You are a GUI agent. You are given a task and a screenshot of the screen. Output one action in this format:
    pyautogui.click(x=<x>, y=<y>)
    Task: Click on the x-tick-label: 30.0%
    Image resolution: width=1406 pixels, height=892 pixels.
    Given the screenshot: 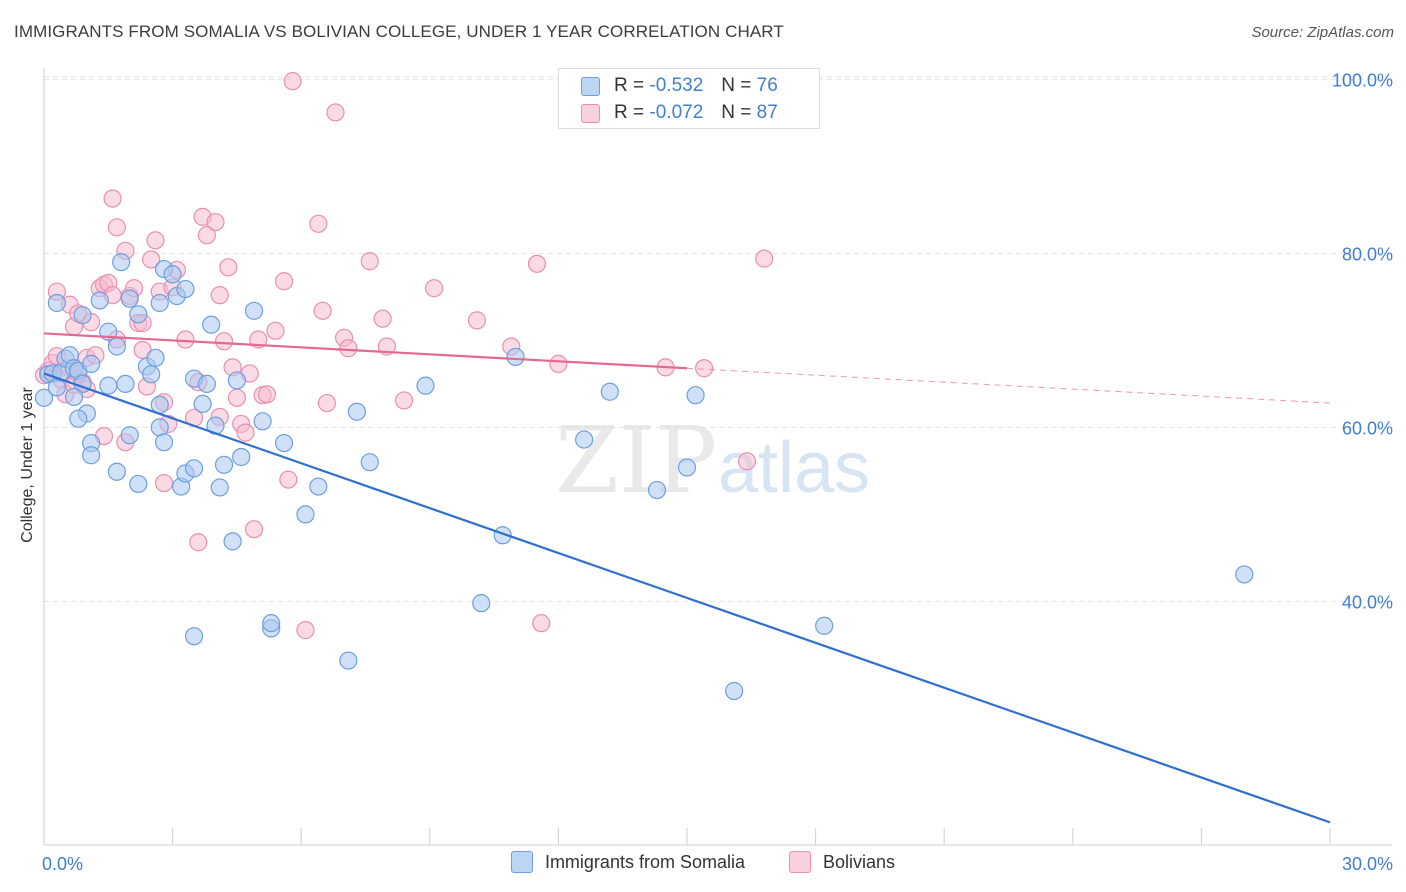 What is the action you would take?
    pyautogui.click(x=1367, y=864)
    